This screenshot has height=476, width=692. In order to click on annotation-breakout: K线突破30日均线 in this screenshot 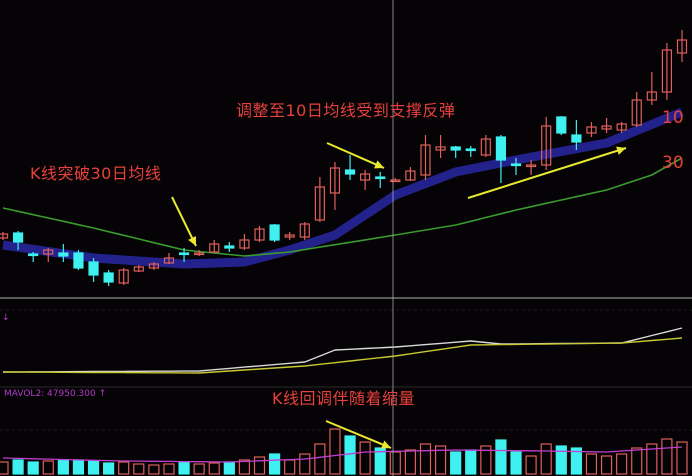, I will do `click(96, 173)`.